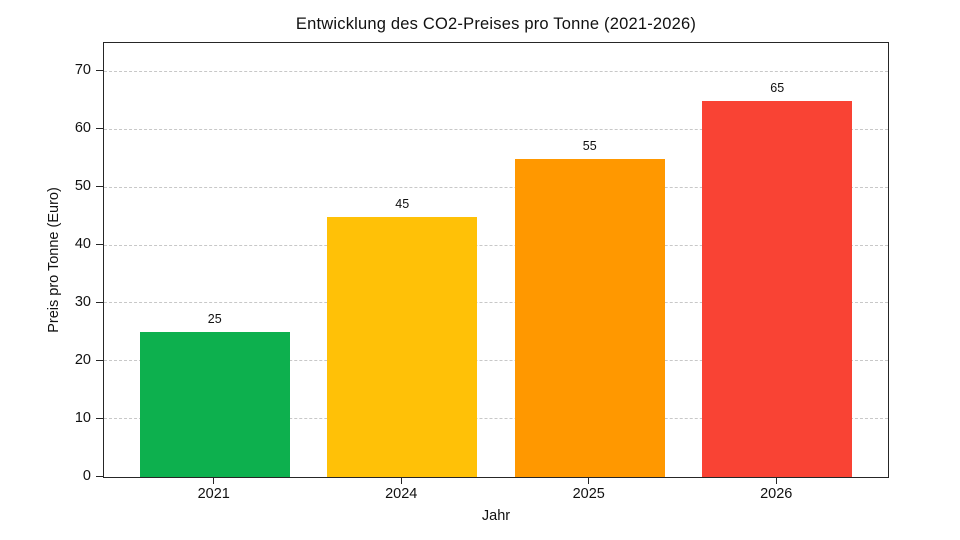  Describe the element at coordinates (214, 319) in the screenshot. I see `bar-value-label: 25` at that location.